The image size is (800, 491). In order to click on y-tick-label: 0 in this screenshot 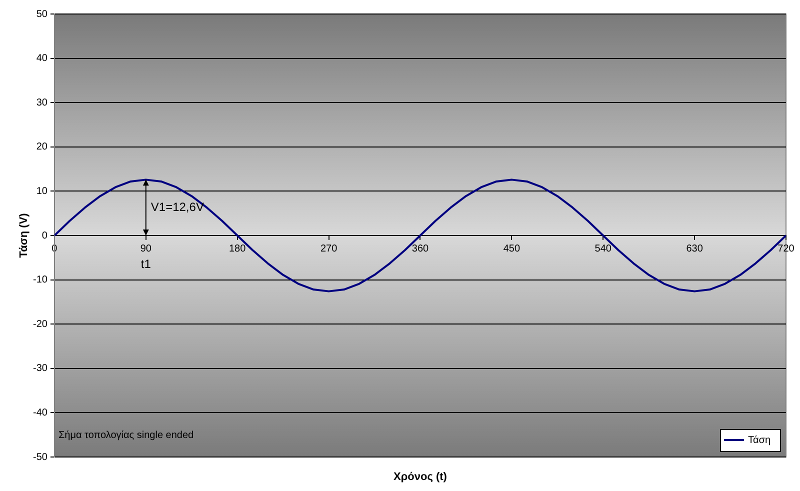, I will do `click(45, 236)`.